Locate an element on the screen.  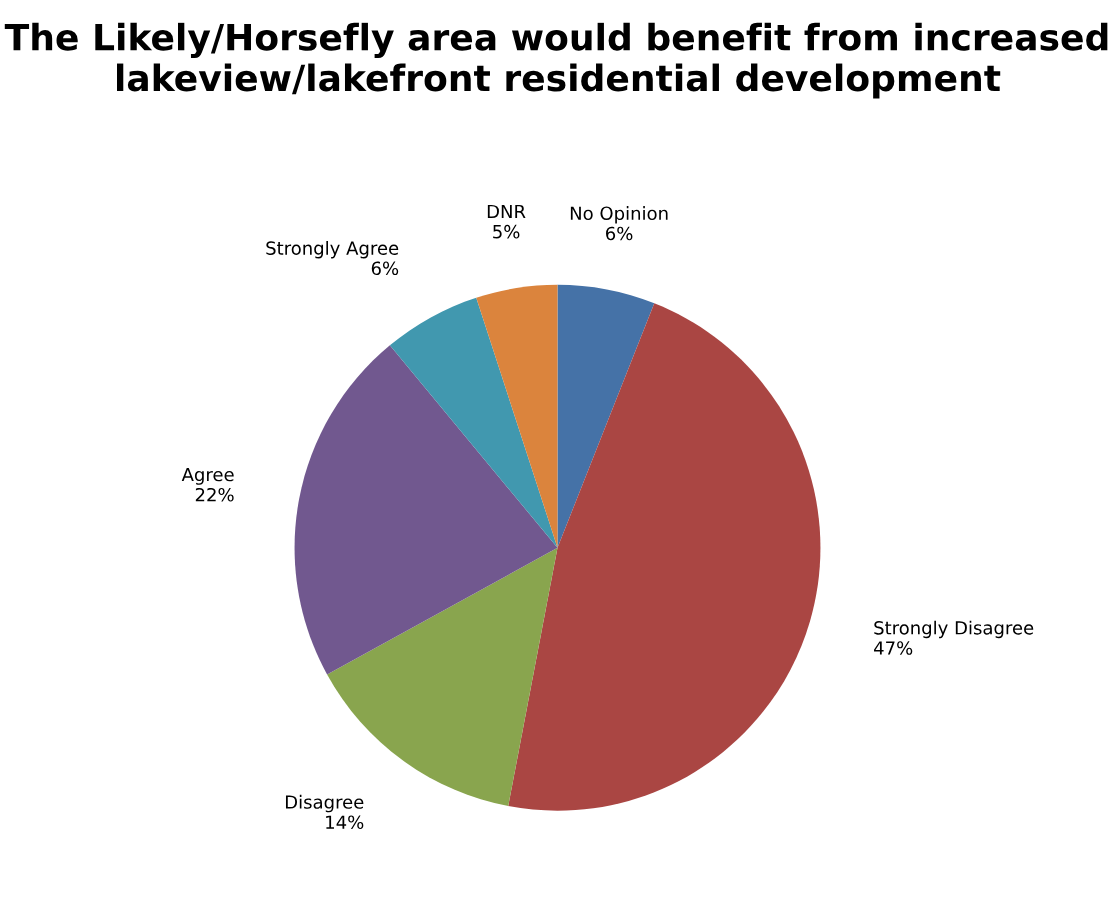
slice-label: Disagree is located at coordinates (324, 803).